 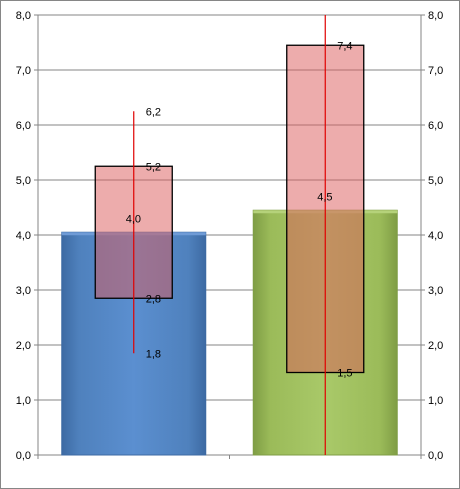 What do you see at coordinates (435, 456) in the screenshot?
I see `y-tick-label-right: 0,0` at bounding box center [435, 456].